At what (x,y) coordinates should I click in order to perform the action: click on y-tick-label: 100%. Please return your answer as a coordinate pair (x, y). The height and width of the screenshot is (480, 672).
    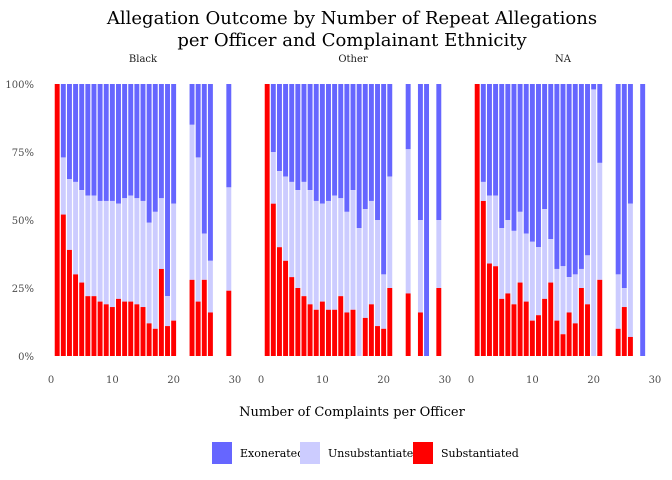
    Looking at the image, I should click on (19, 85).